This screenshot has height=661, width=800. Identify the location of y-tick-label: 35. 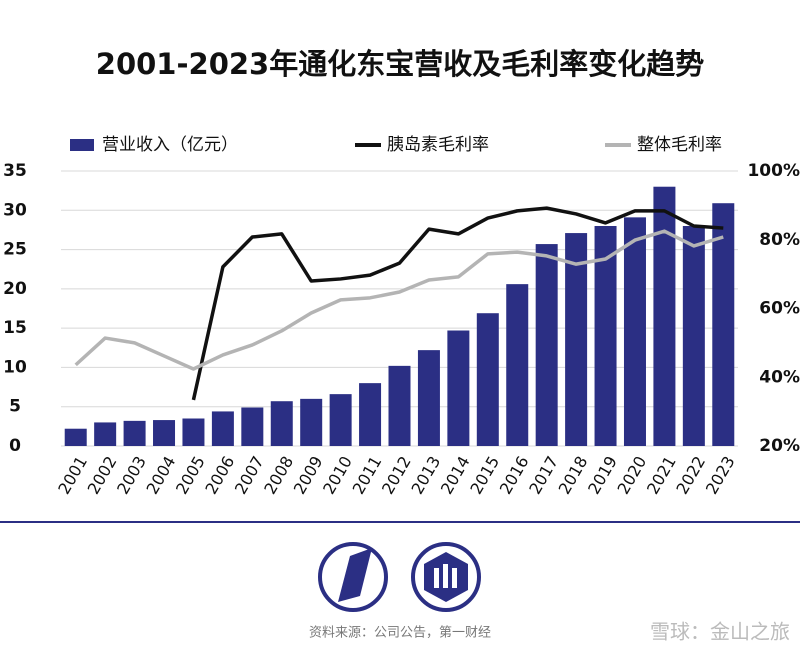
(15, 171).